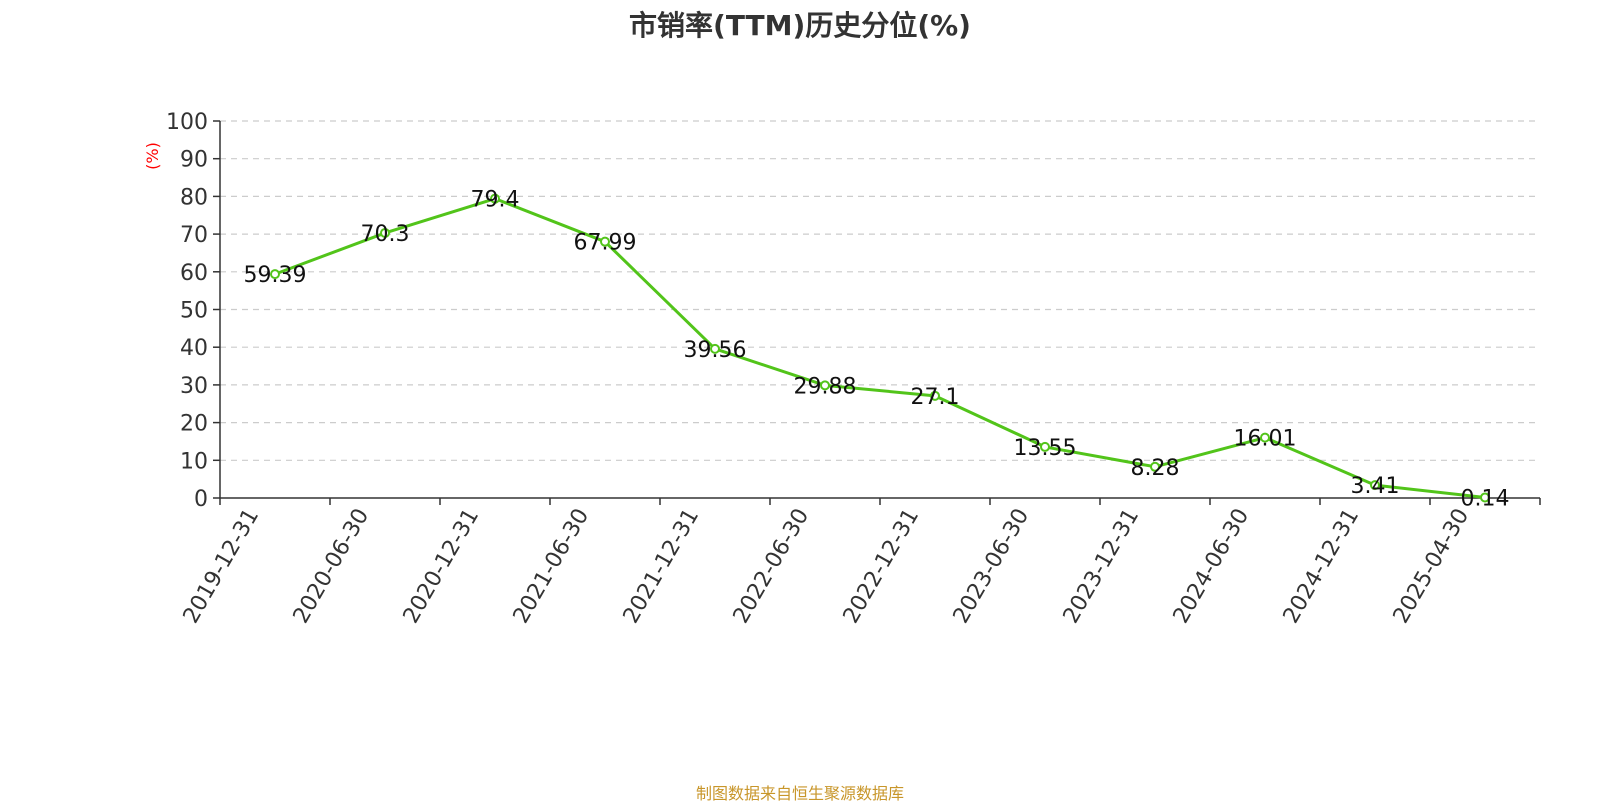 The height and width of the screenshot is (804, 1600). What do you see at coordinates (201, 499) in the screenshot?
I see `y-tick-label: 0` at bounding box center [201, 499].